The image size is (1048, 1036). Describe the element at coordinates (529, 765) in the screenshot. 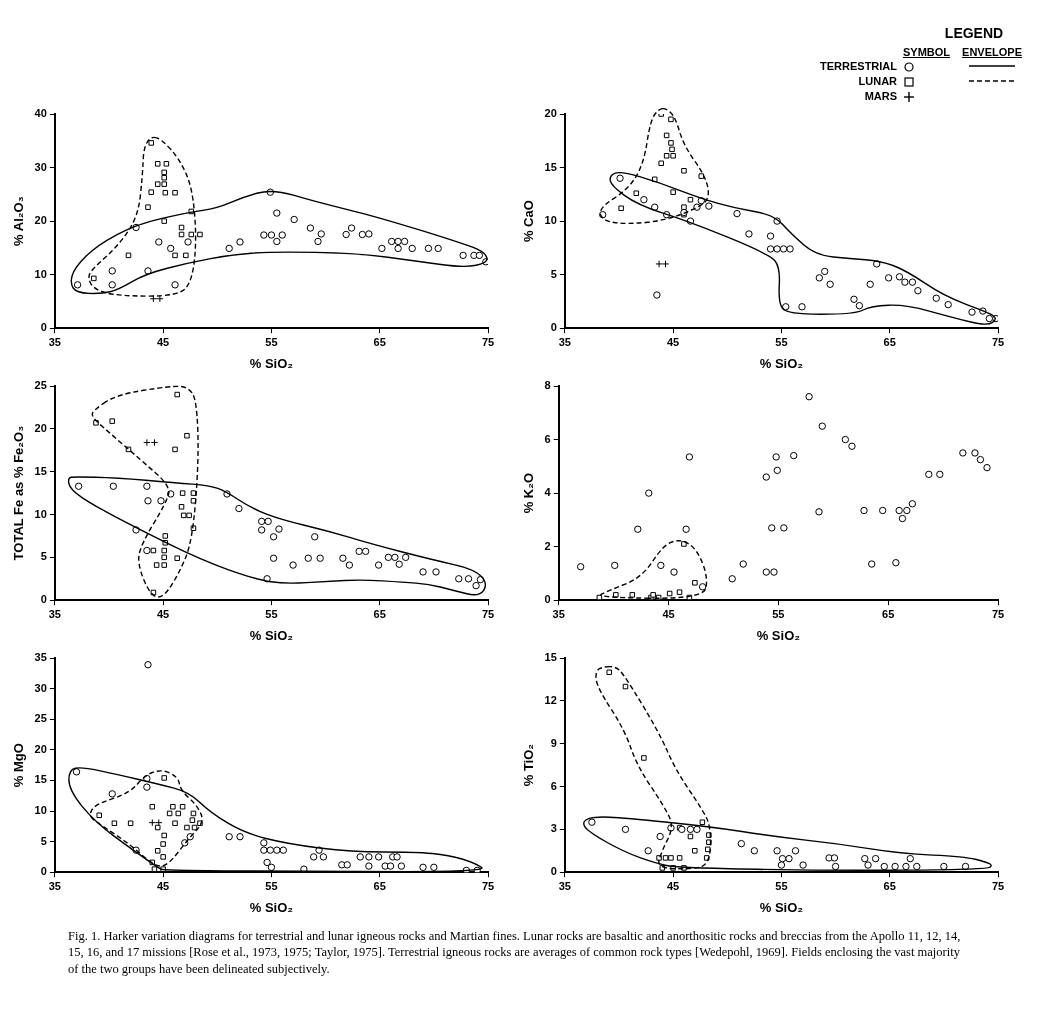

I see `y-axis-title: % TiO₂` at that location.